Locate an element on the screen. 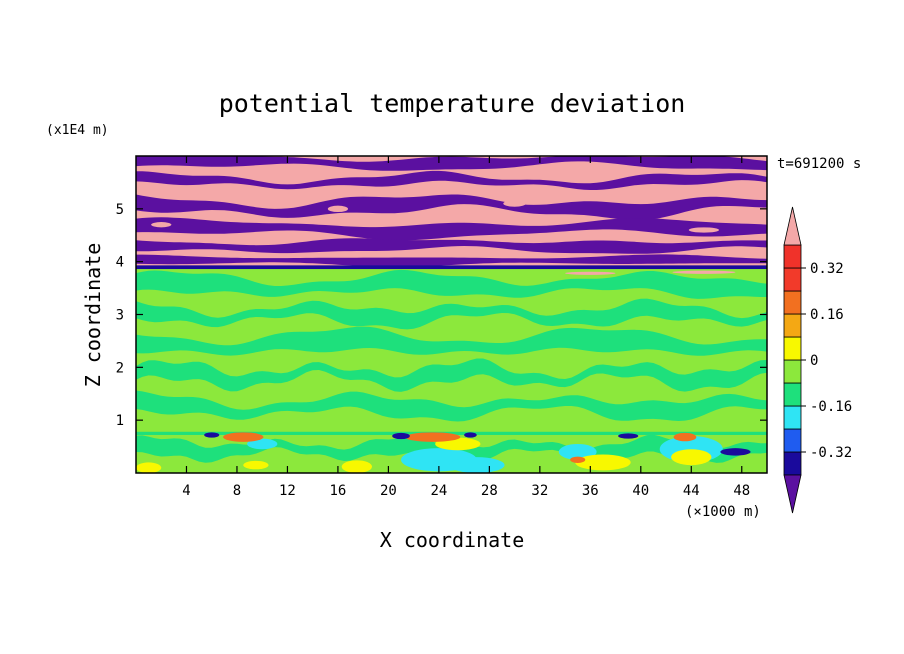 Image resolution: width=904 pixels, height=654 pixels. x-tick-label: 36 is located at coordinates (590, 491).